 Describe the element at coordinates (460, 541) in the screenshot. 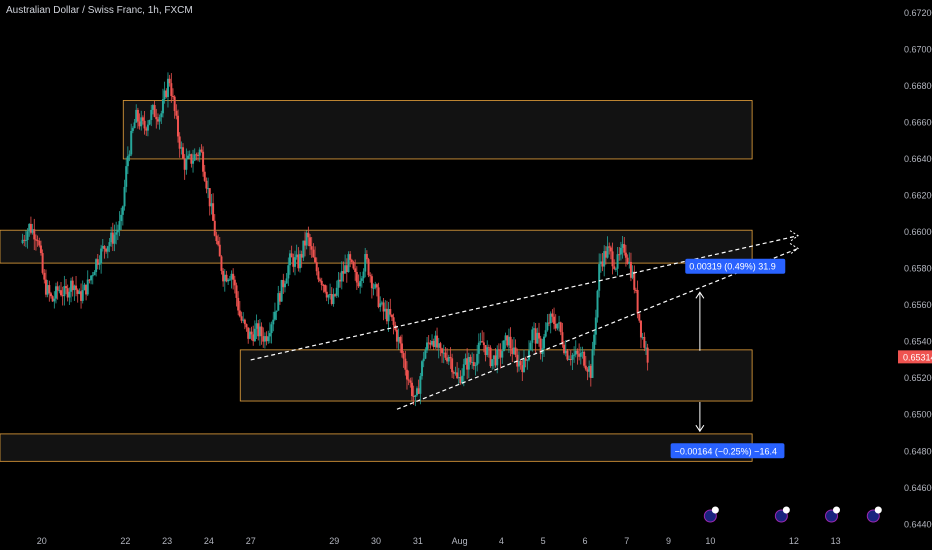

I see `x-tick-8: Aug` at that location.